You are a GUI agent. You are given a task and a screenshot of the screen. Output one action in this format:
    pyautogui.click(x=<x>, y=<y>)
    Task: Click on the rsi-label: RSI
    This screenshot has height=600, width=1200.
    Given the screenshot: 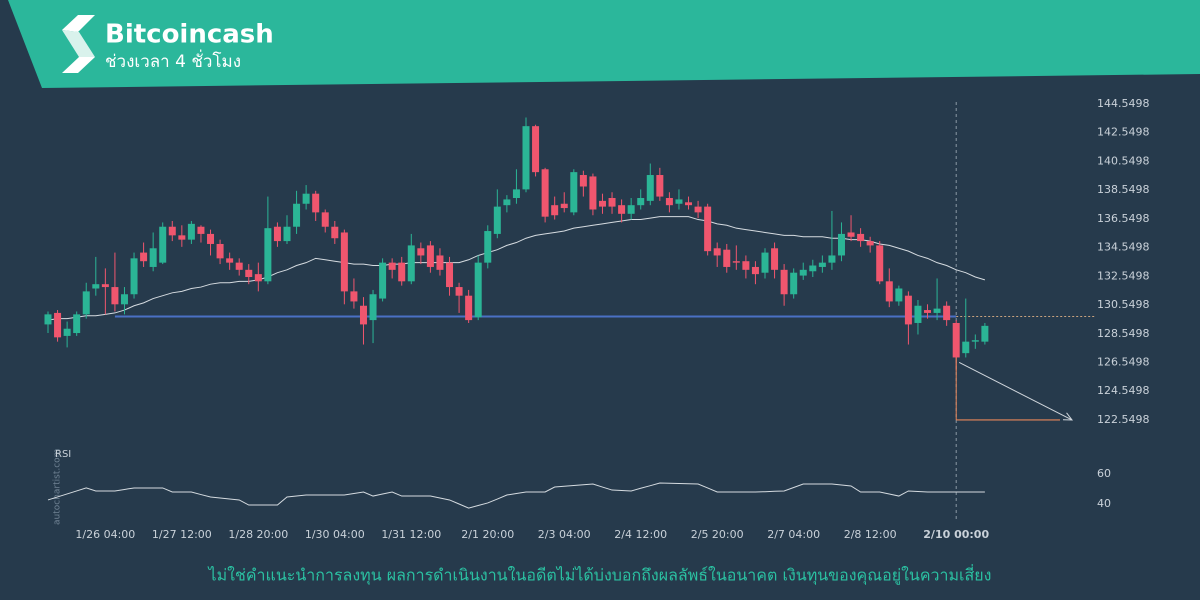 What is the action you would take?
    pyautogui.click(x=63, y=454)
    